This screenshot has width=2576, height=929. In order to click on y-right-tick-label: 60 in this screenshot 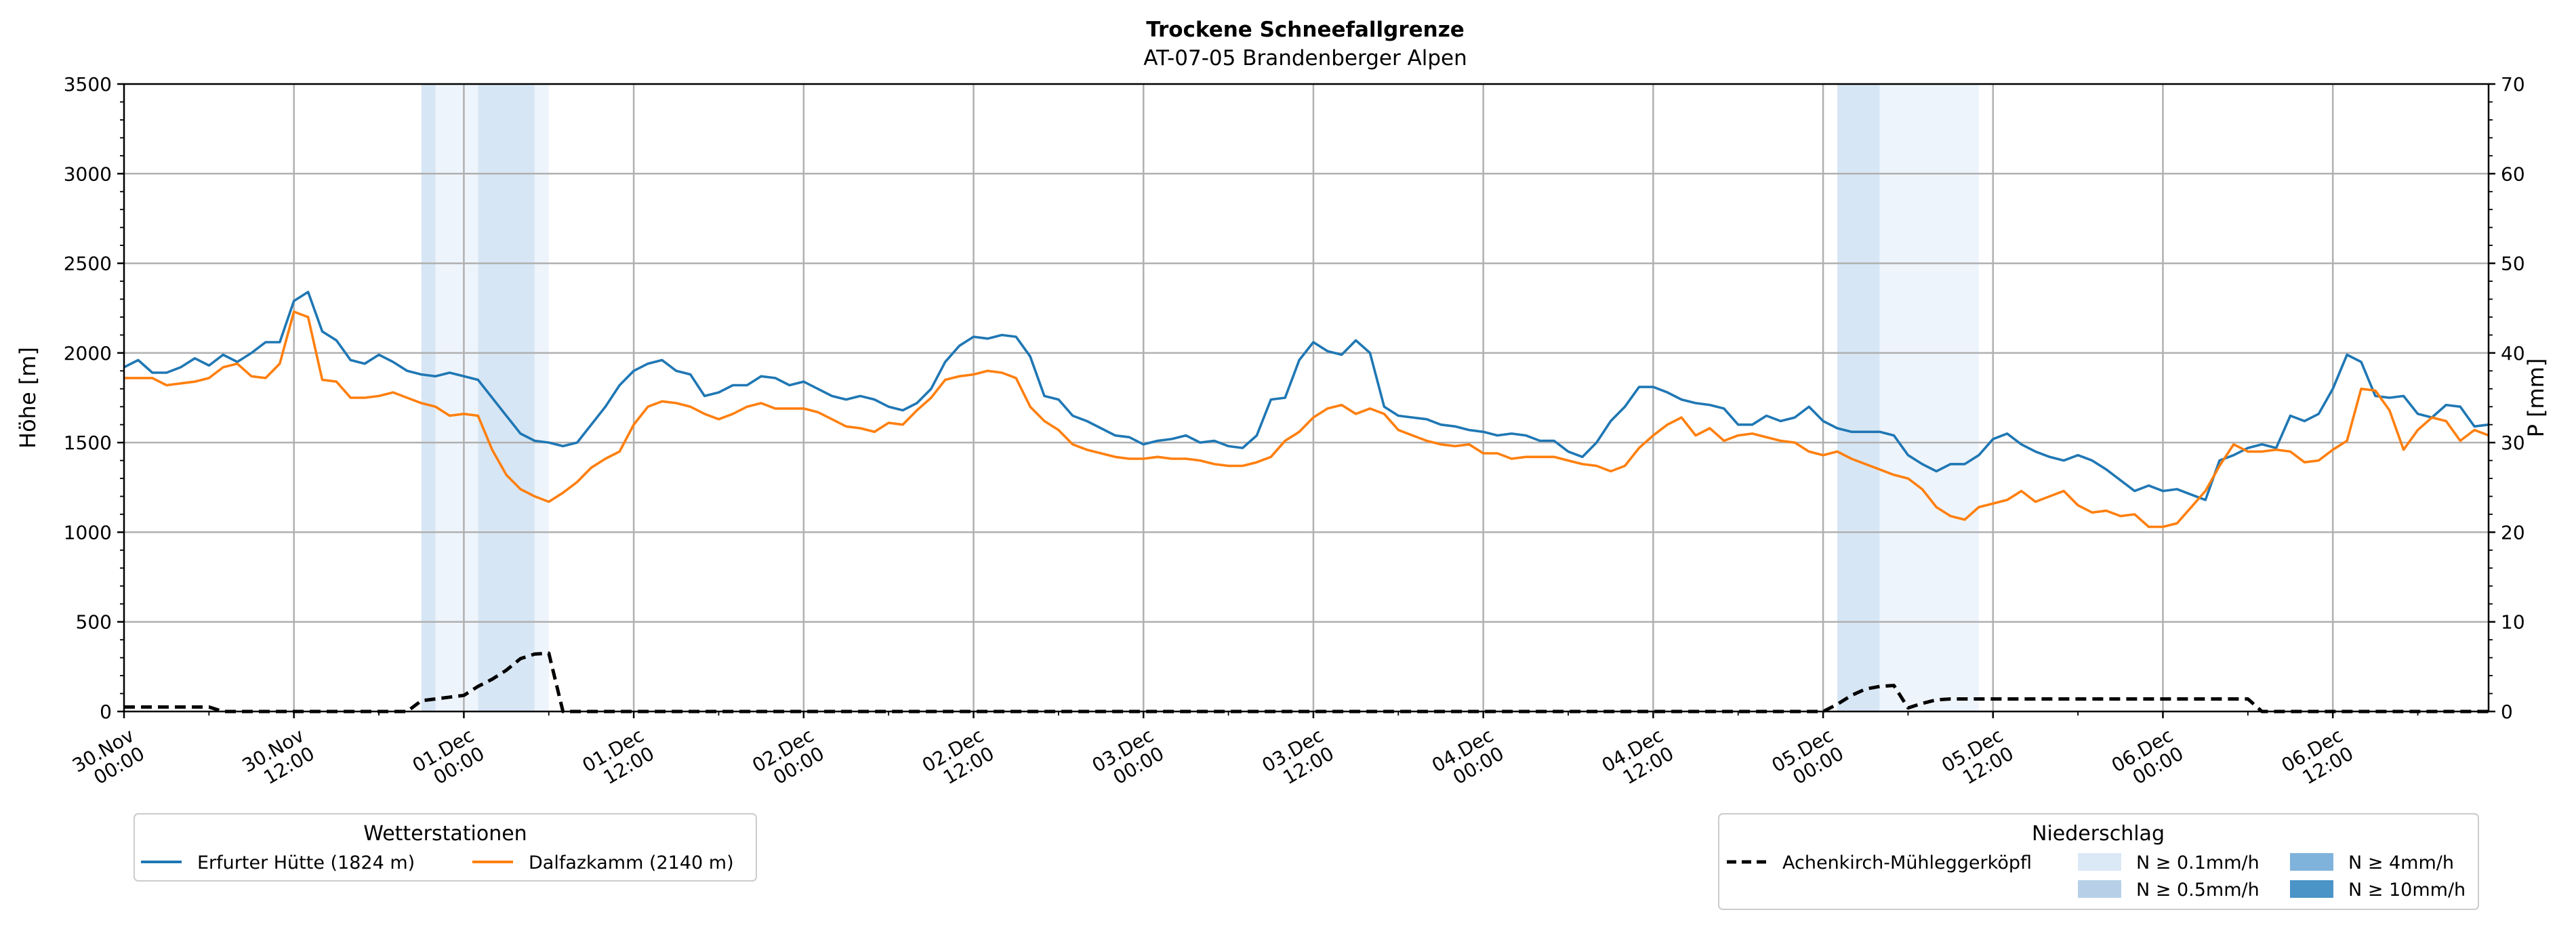, I will do `click(2513, 174)`.